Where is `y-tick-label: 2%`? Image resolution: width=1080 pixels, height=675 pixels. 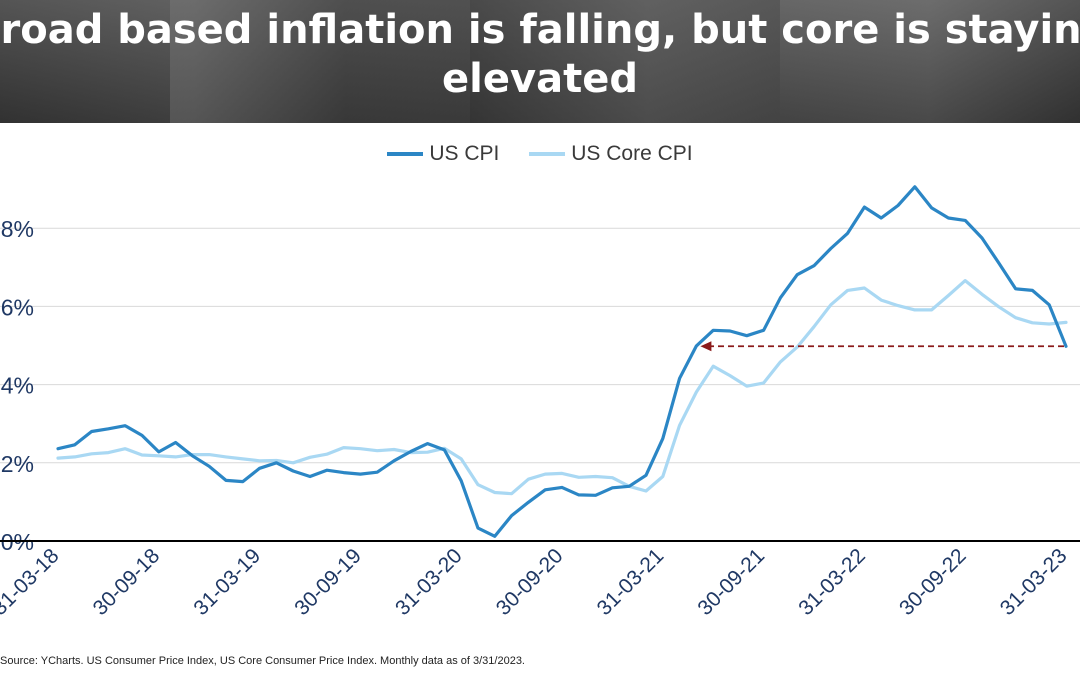
y-tick-label: 2% is located at coordinates (17, 464).